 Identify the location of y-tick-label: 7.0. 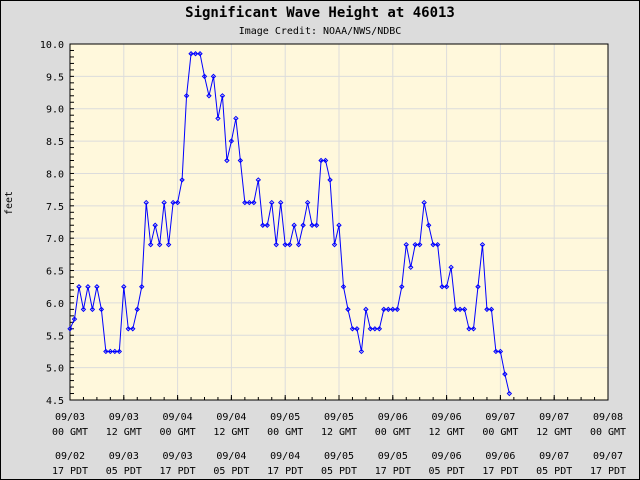
(55, 239).